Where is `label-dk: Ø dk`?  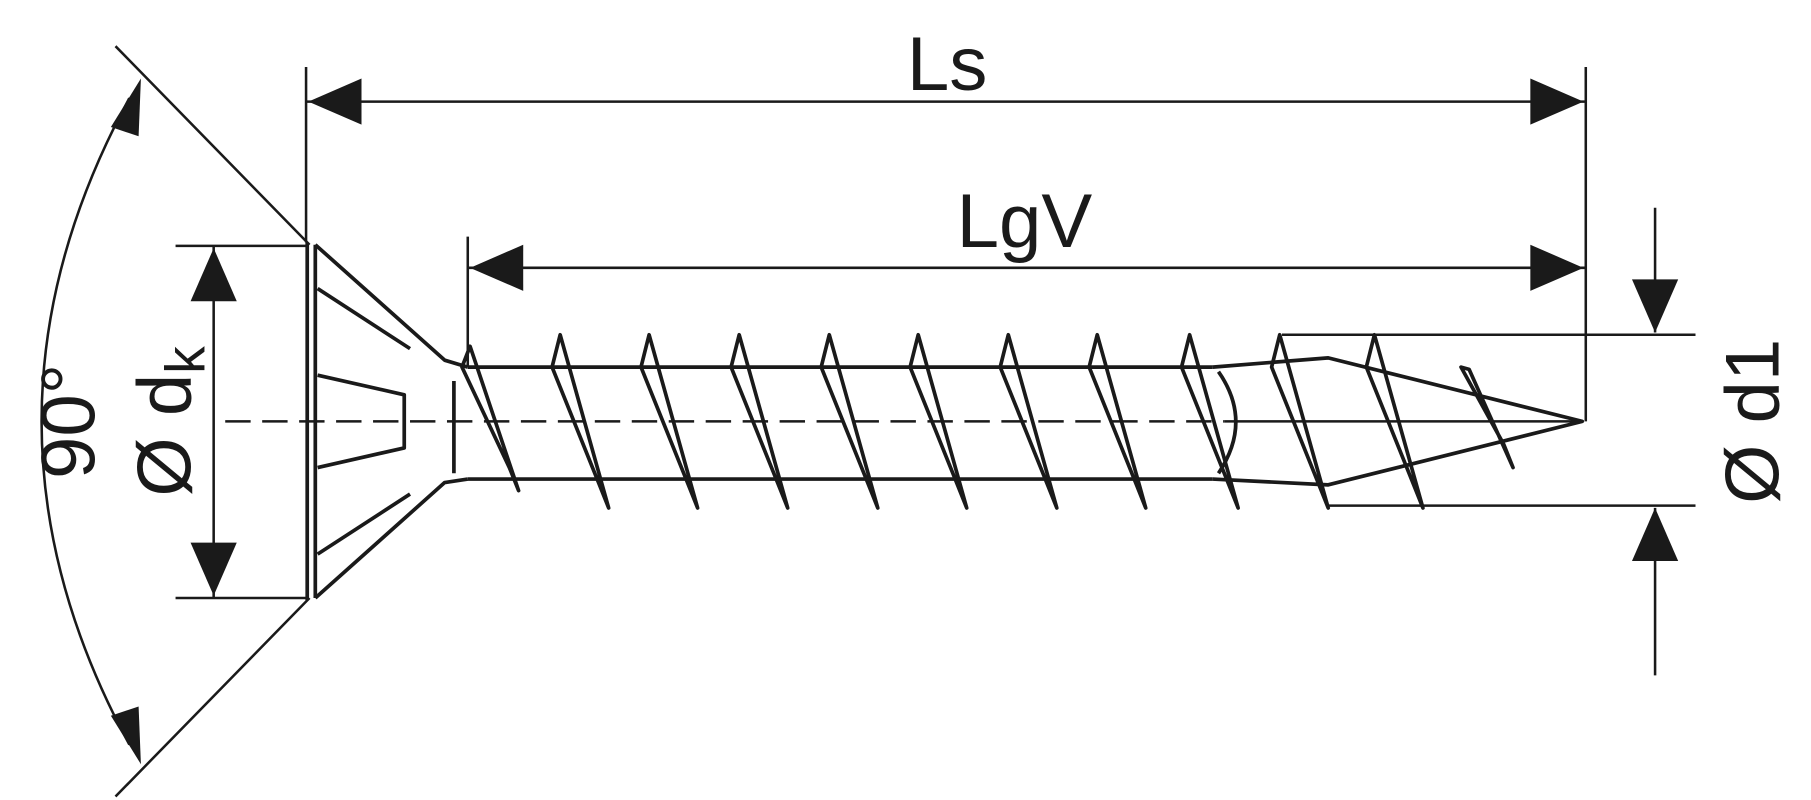 label-dk: Ø dk is located at coordinates (170, 421).